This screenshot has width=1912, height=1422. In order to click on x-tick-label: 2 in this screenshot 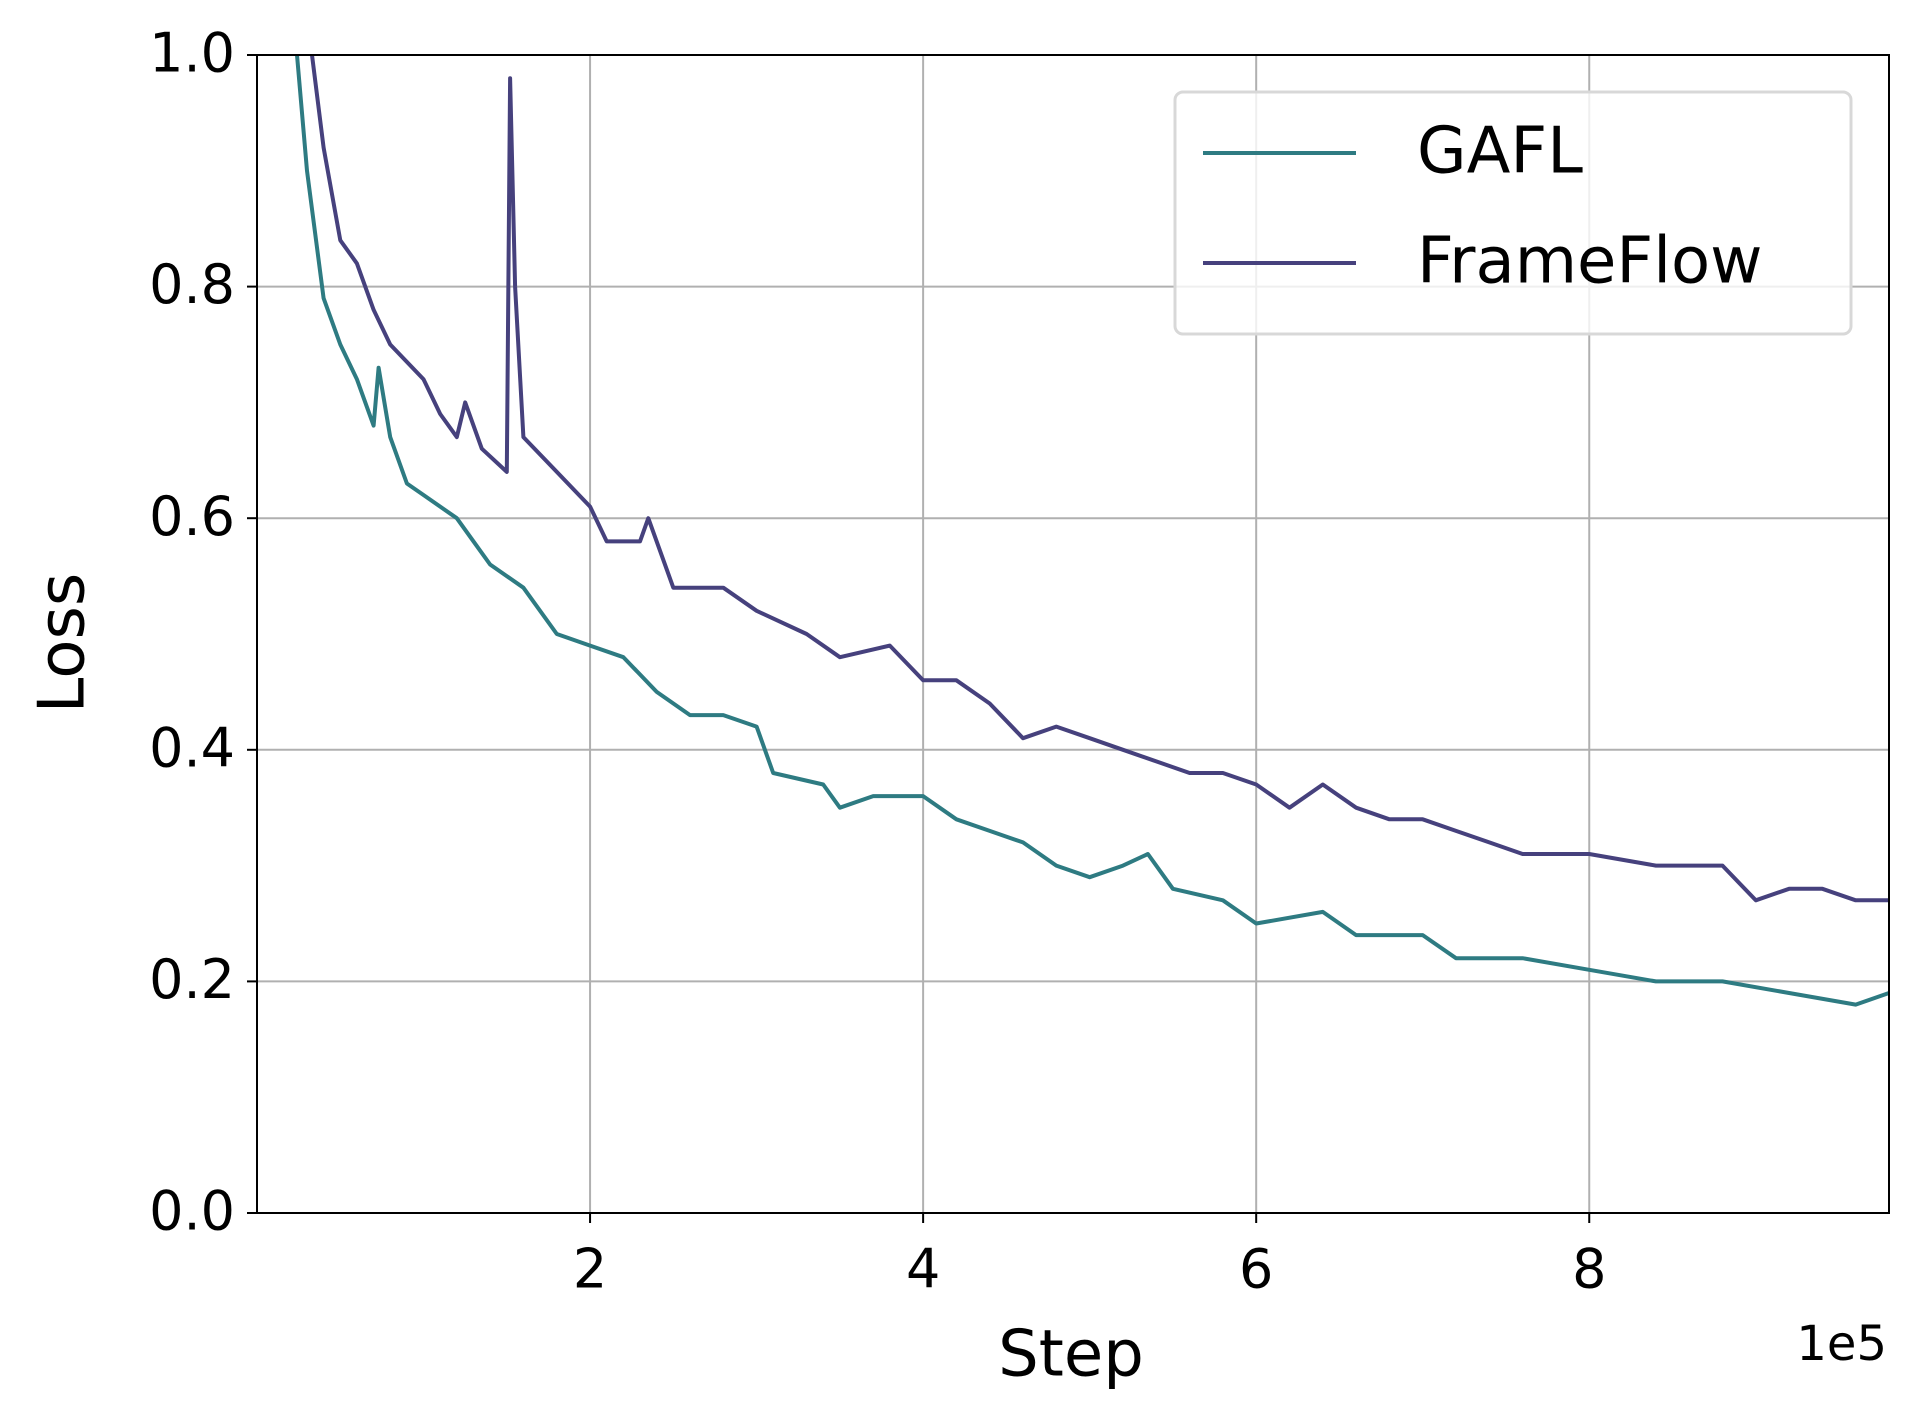, I will do `click(590, 1269)`.